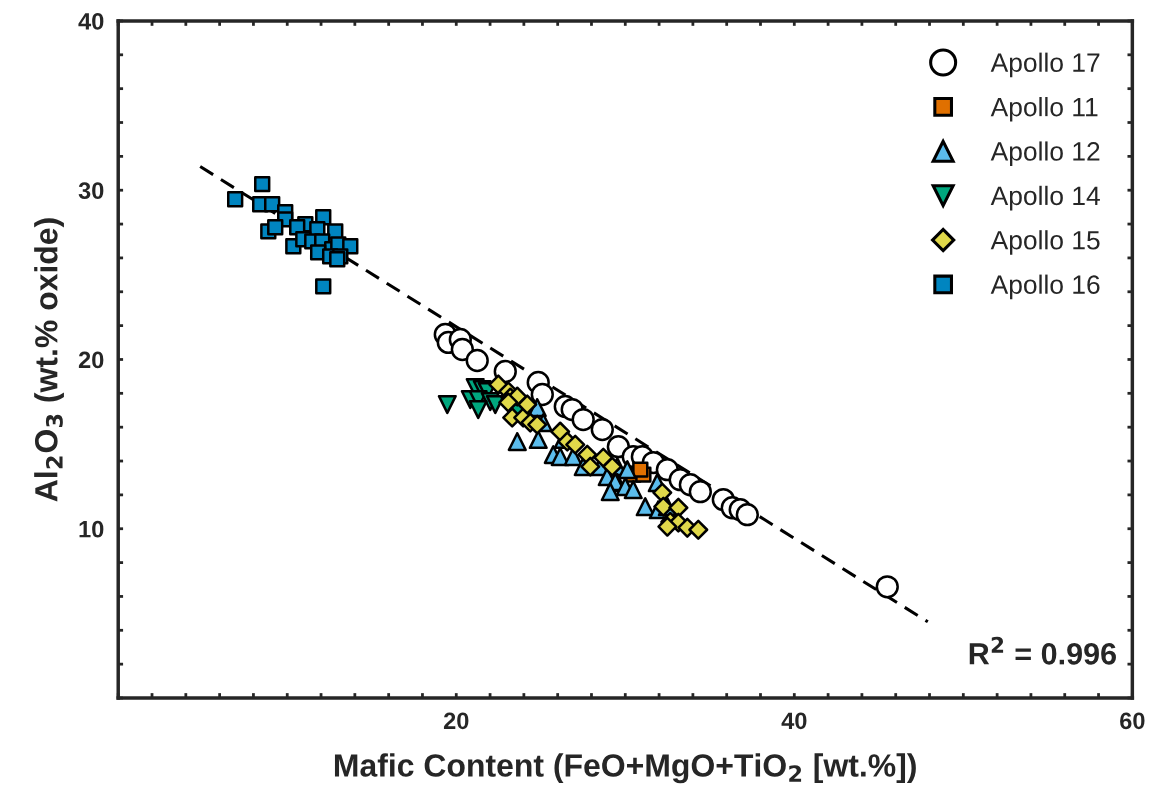 The height and width of the screenshot is (806, 1159). I want to click on x-axis-title: Mafic Content (FeO+MgO+TiO$_{2}$ [wt.%]), so click(625, 768).